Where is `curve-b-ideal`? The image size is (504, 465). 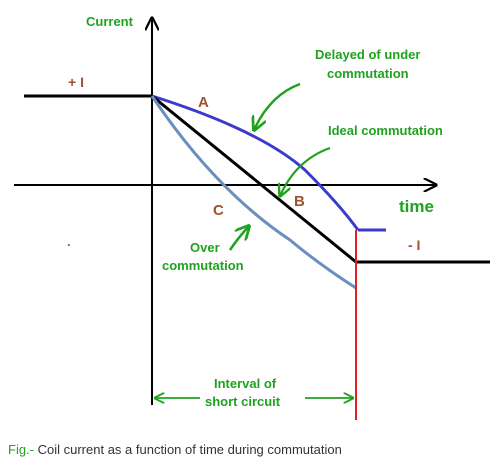
curve-b-ideal is located at coordinates (254, 179).